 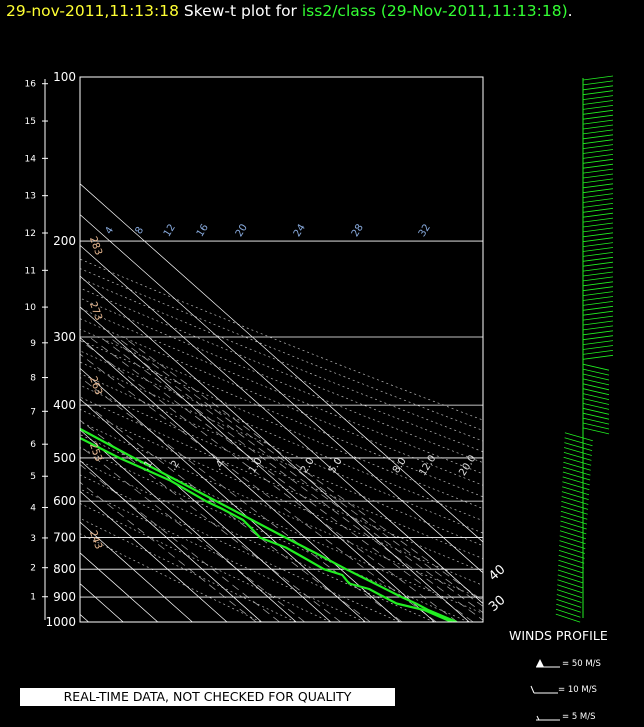 I want to click on wind-legend-50-label: = 50 M/S, so click(x=581, y=664).